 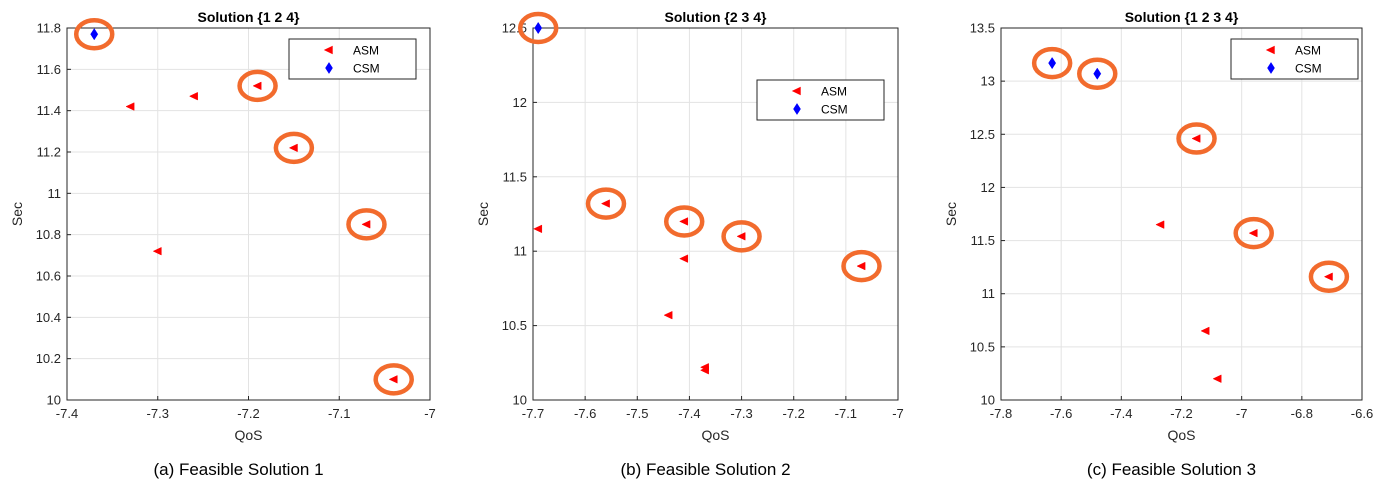 What do you see at coordinates (67, 413) in the screenshot?
I see `x-tick-label-0: -7.4` at bounding box center [67, 413].